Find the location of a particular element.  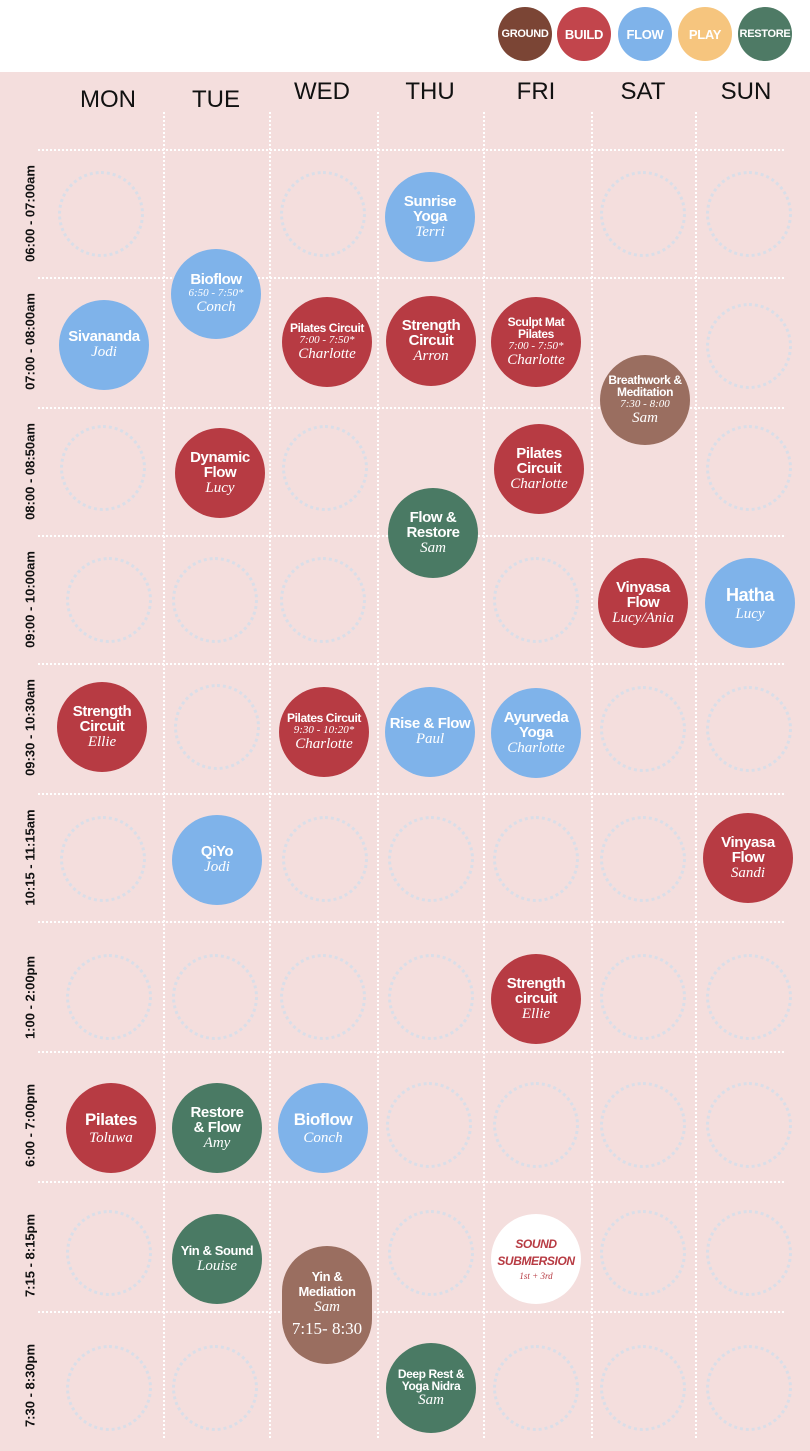

class-time: 7:00 - 7:50* is located at coordinates (536, 345).